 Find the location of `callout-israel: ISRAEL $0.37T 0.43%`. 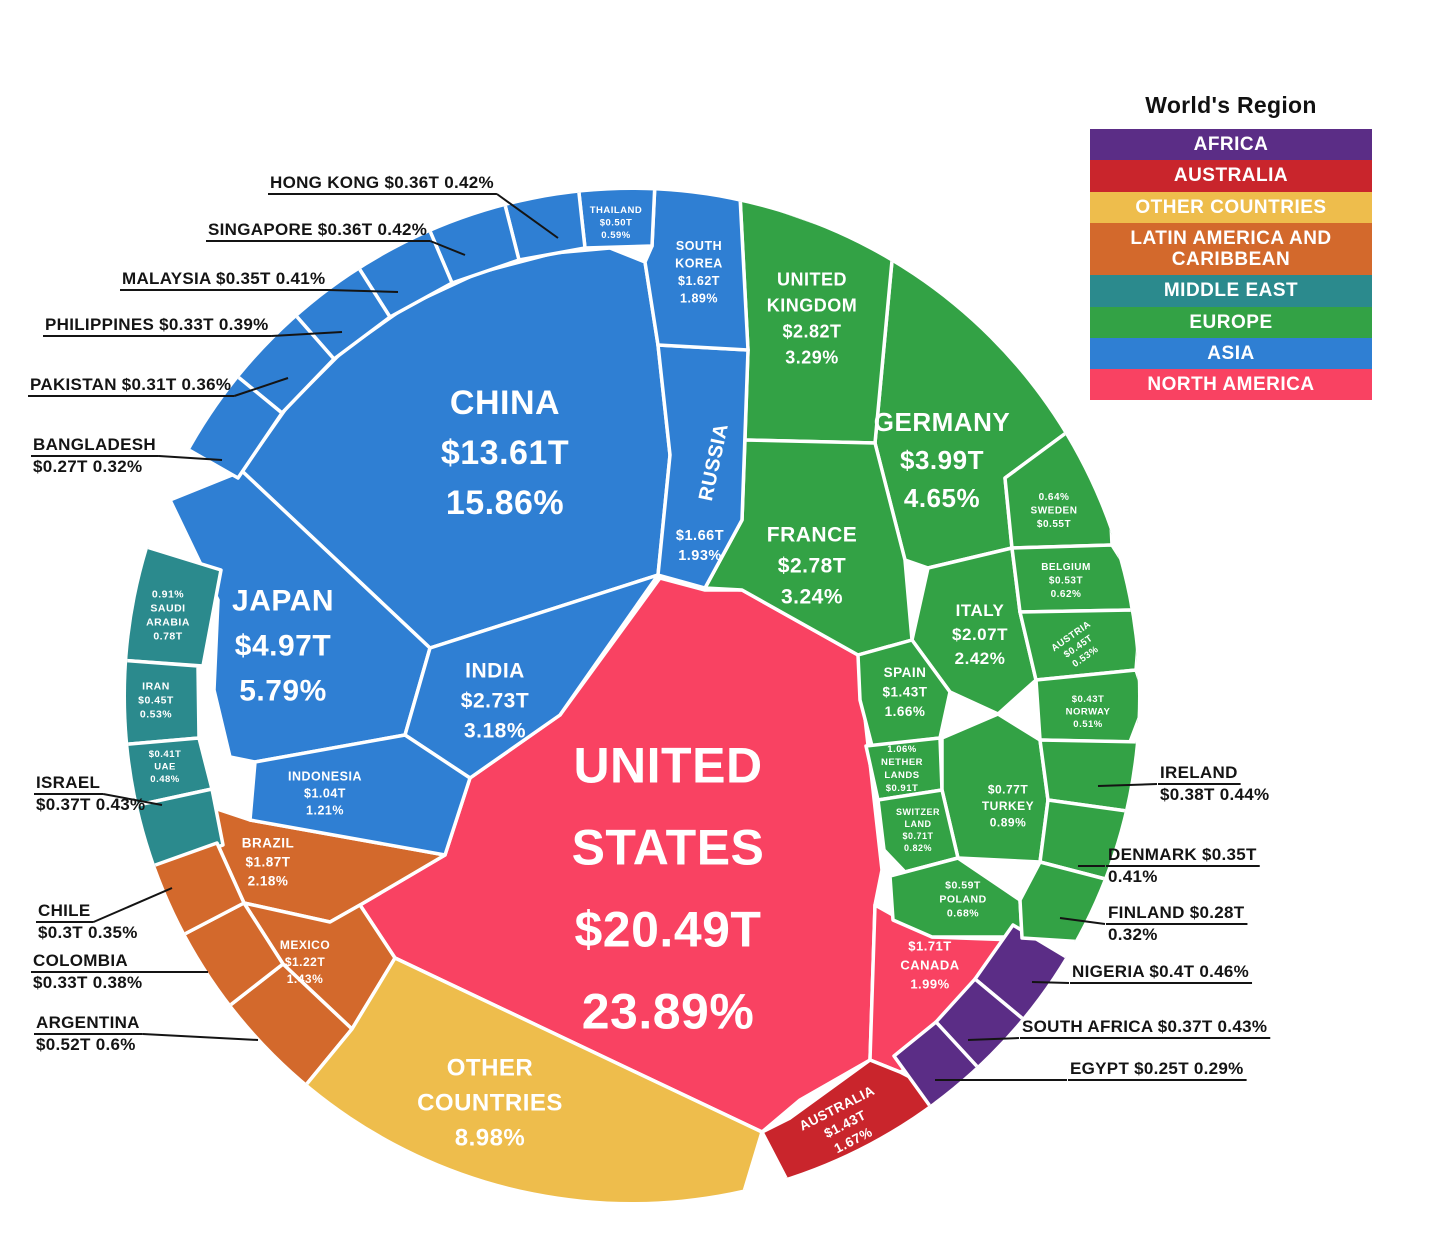

callout-israel: ISRAEL $0.37T 0.43% is located at coordinates (98, 793).